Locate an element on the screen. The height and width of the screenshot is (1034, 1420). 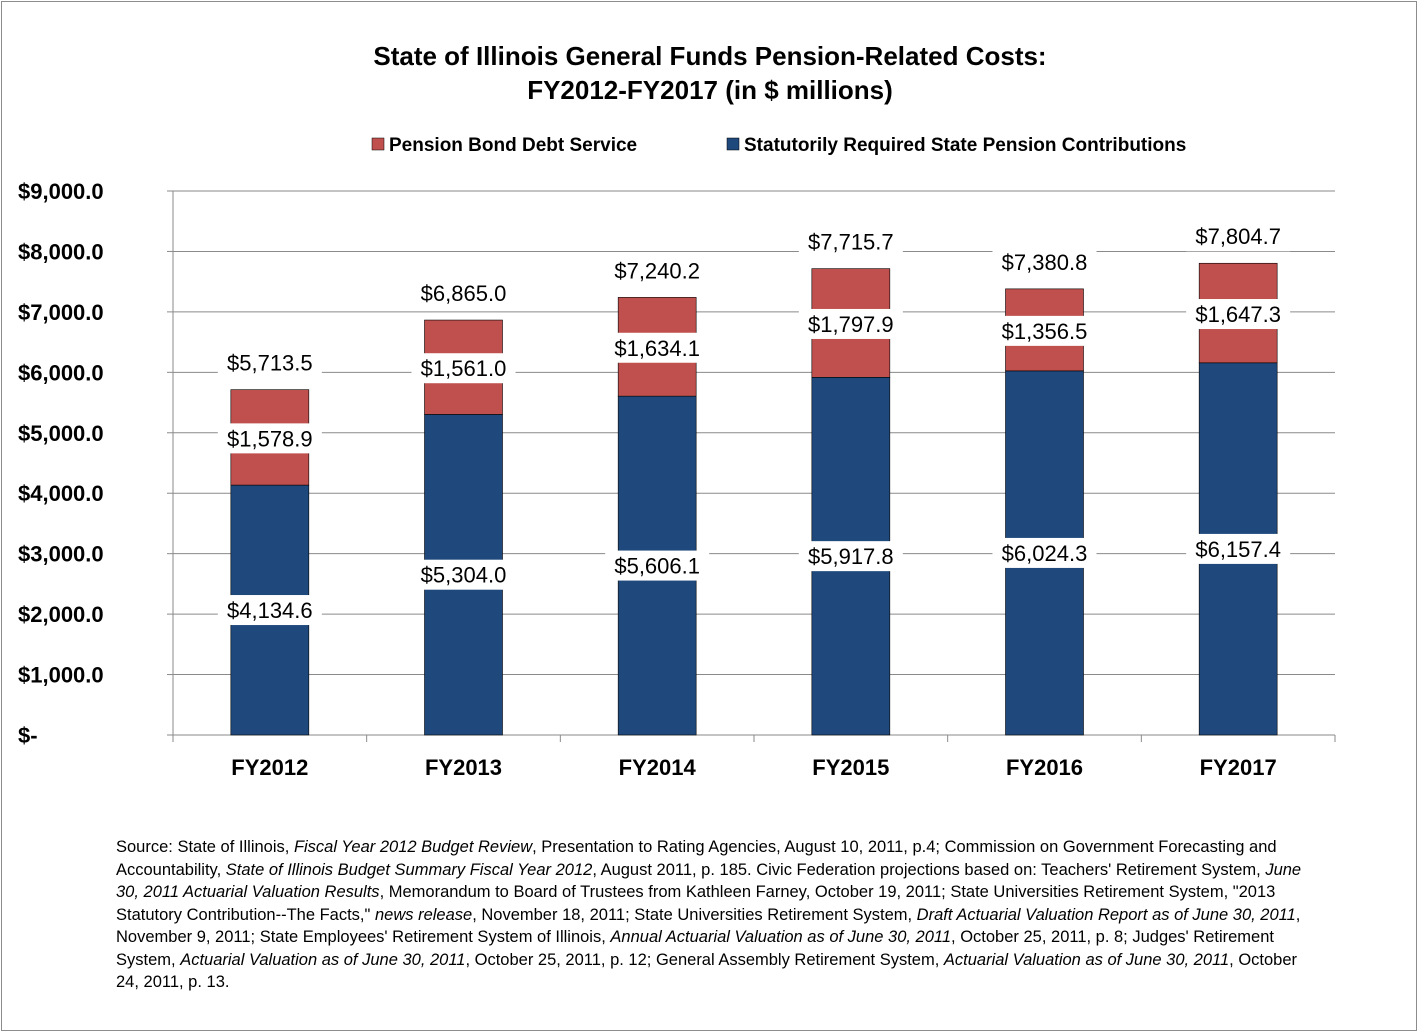
data-label-debt-service: $1,647.3 is located at coordinates (1238, 314).